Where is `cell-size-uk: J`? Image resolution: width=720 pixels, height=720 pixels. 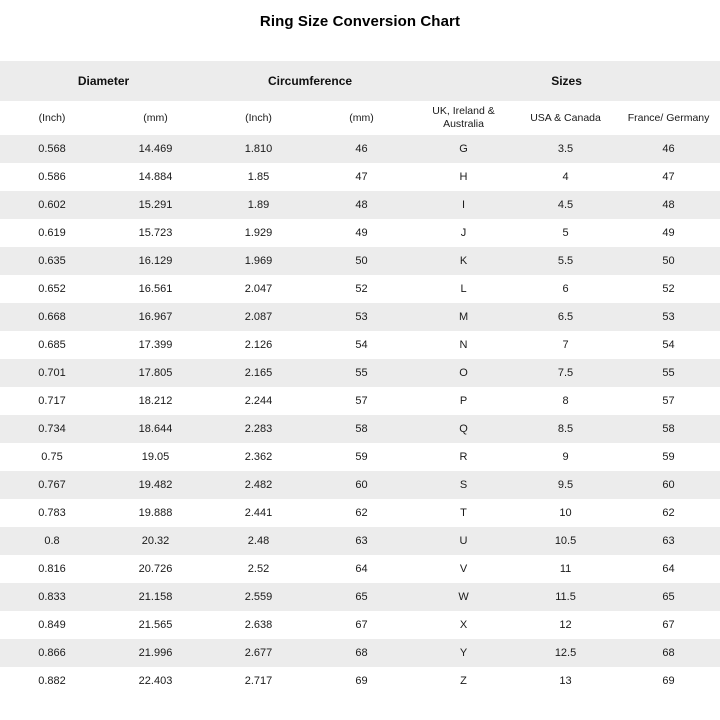 cell-size-uk: J is located at coordinates (463, 233).